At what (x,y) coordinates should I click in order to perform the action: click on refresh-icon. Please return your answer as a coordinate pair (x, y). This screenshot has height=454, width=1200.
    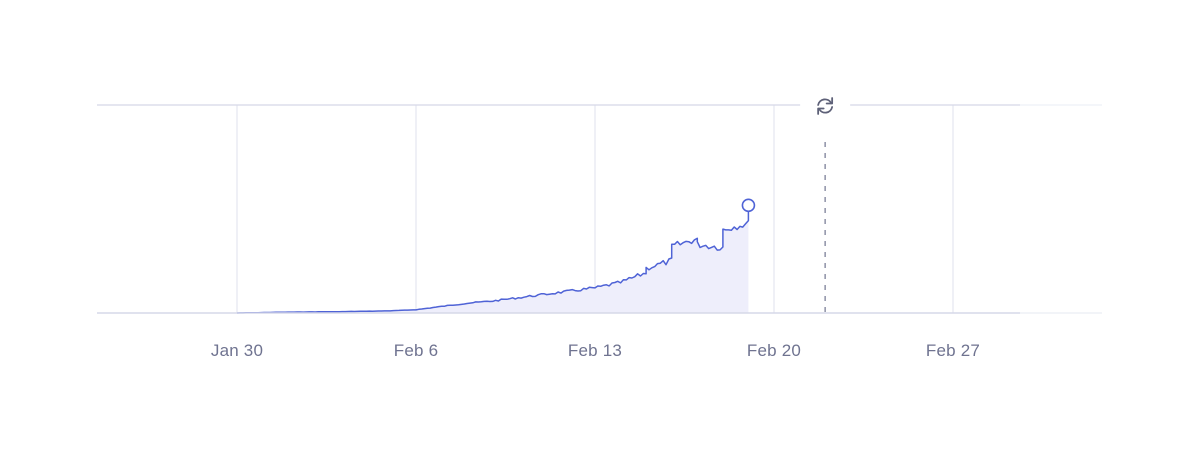
    Looking at the image, I should click on (825, 106).